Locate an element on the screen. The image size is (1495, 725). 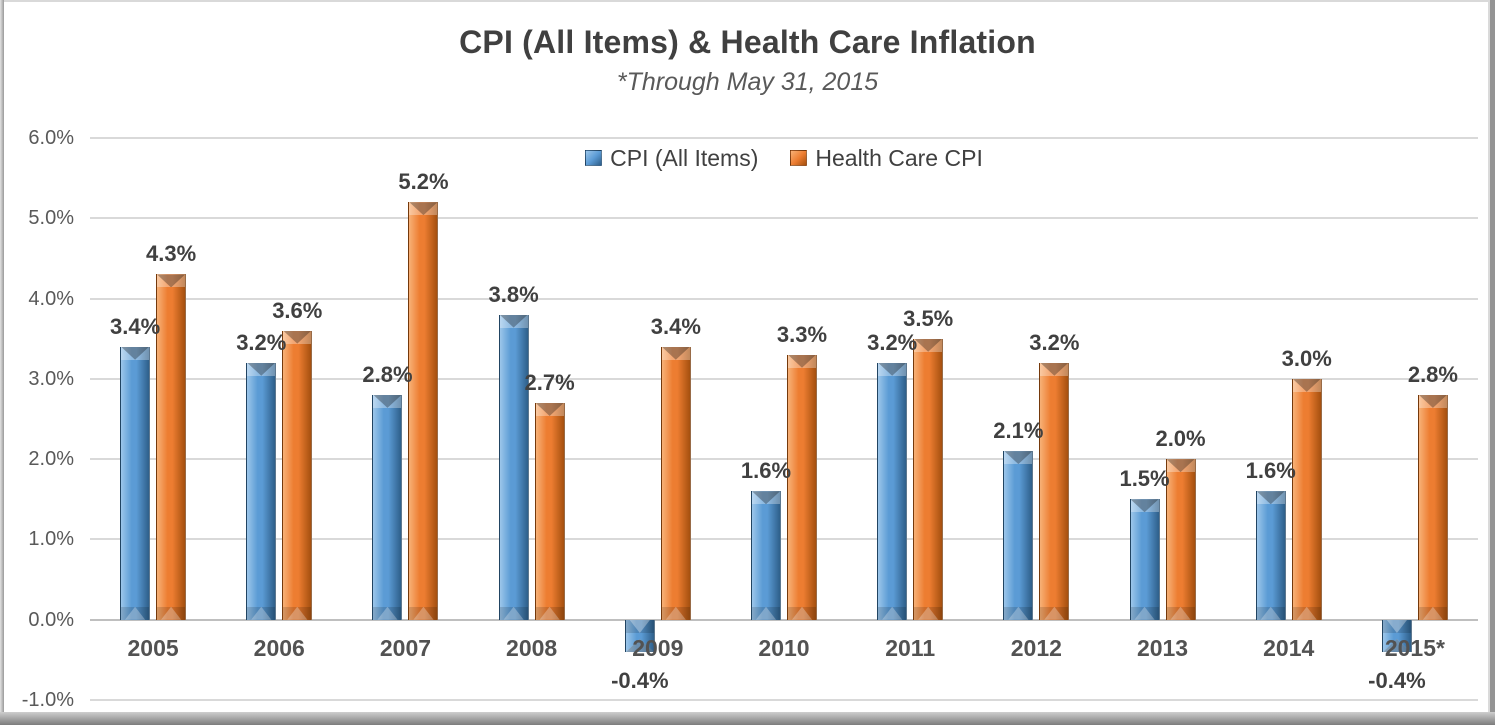
bar-cpi-2012 is located at coordinates (1018, 535).